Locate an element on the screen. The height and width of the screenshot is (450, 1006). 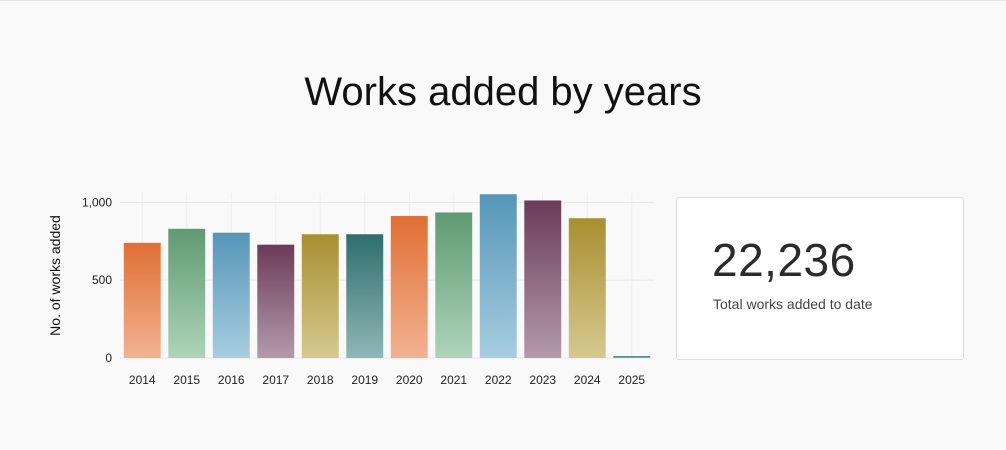
total-works-value: 22,236 is located at coordinates (784, 260).